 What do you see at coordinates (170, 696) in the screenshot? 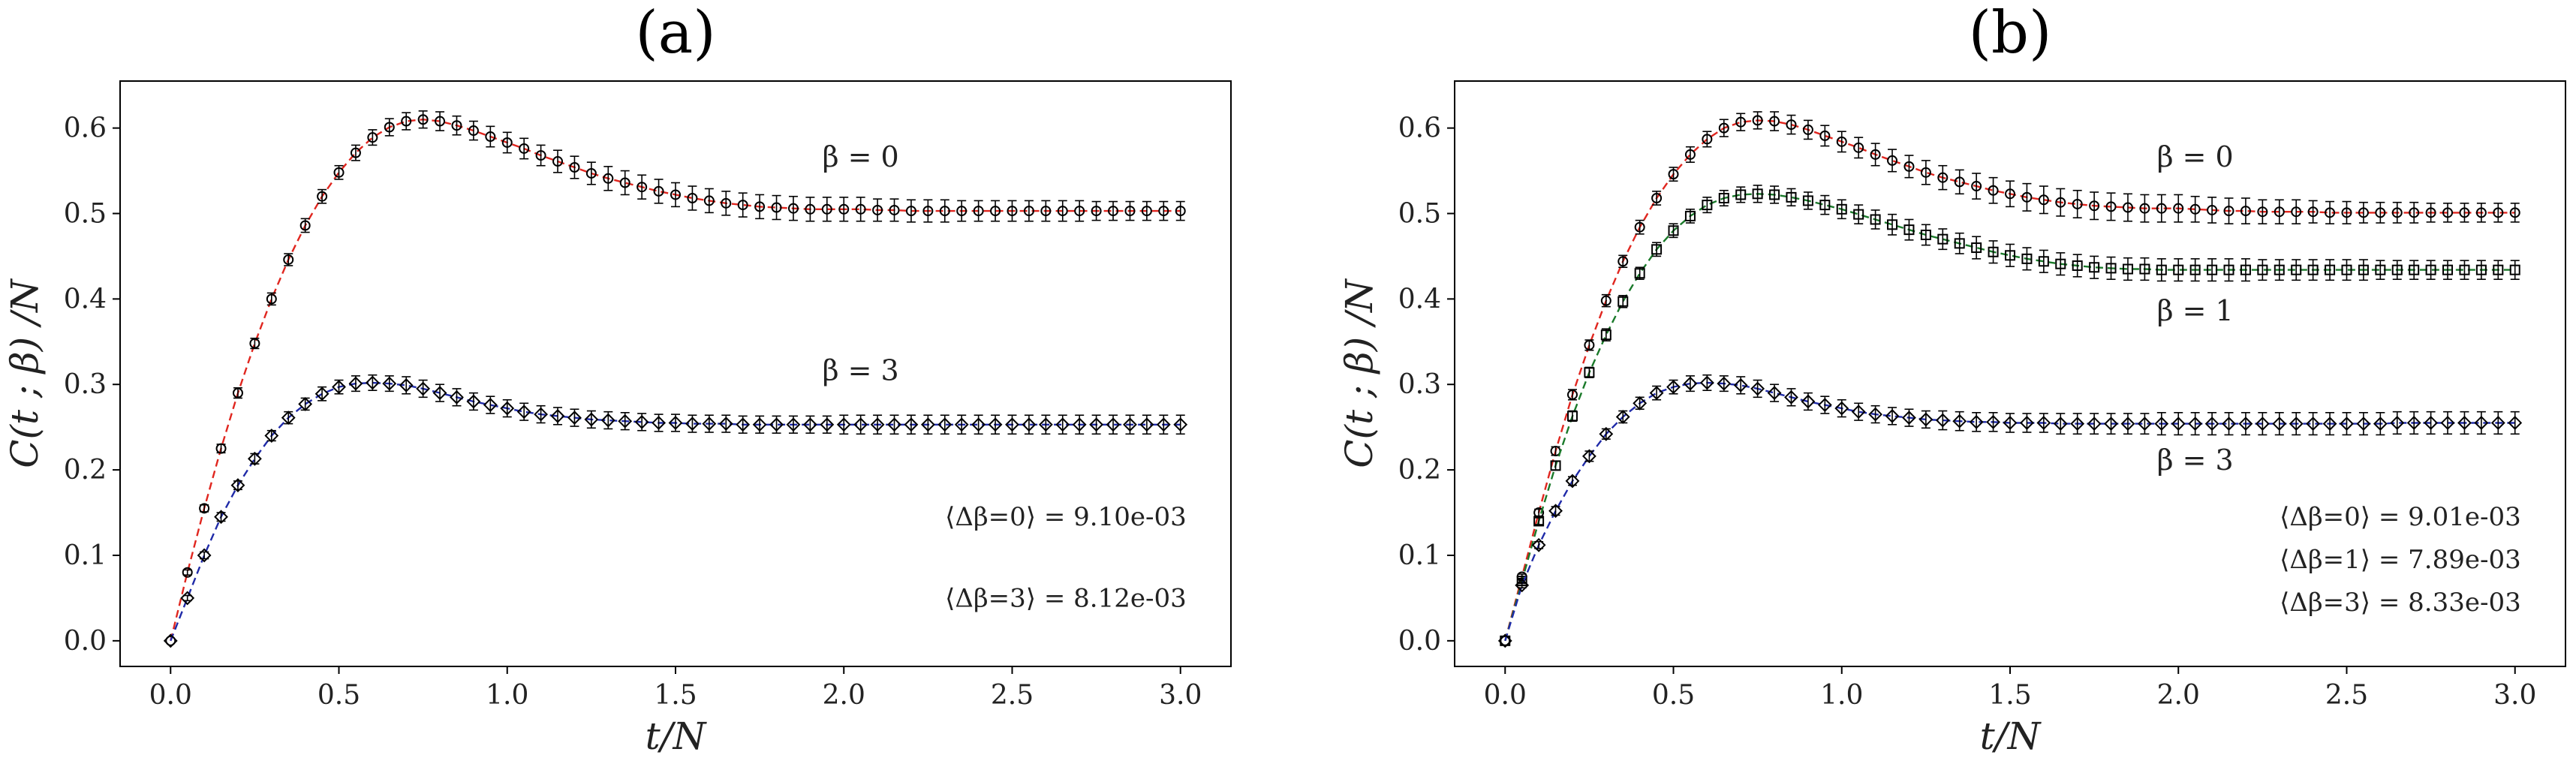
I see `x-tick-label: 0.0` at bounding box center [170, 696].